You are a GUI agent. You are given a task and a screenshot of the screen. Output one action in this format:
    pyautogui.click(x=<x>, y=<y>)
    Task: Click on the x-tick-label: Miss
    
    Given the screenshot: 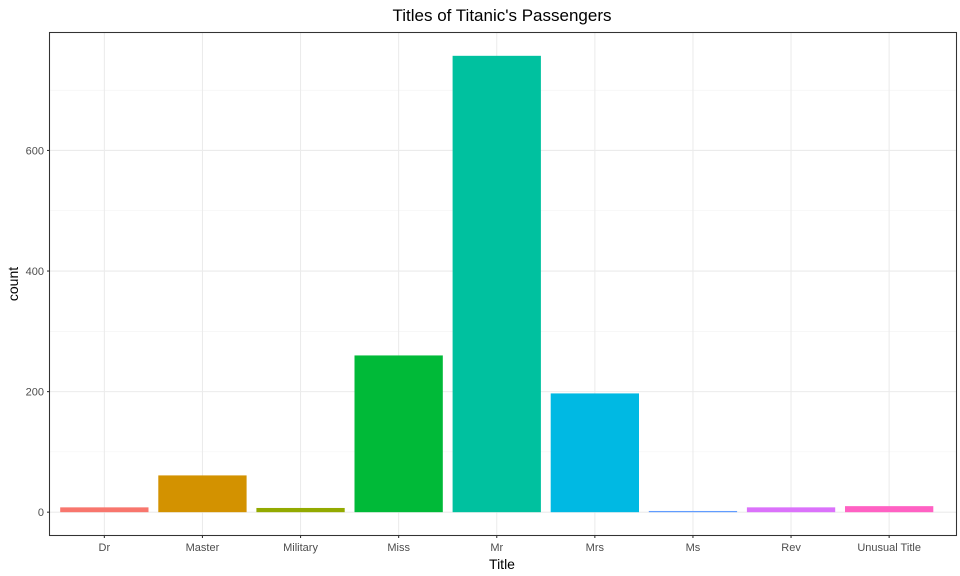 What is the action you would take?
    pyautogui.click(x=398, y=548)
    